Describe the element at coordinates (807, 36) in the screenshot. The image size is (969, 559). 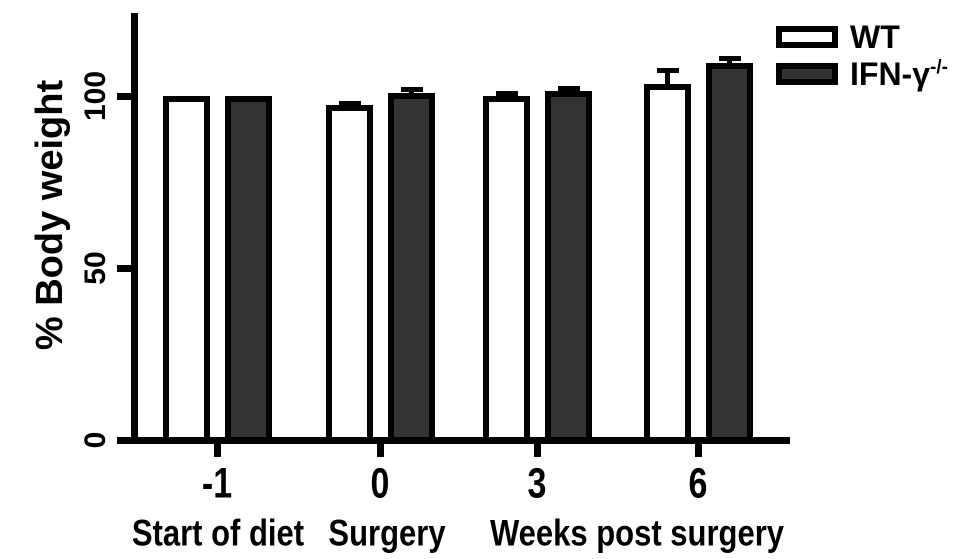
I see `wt-legend-swatch` at that location.